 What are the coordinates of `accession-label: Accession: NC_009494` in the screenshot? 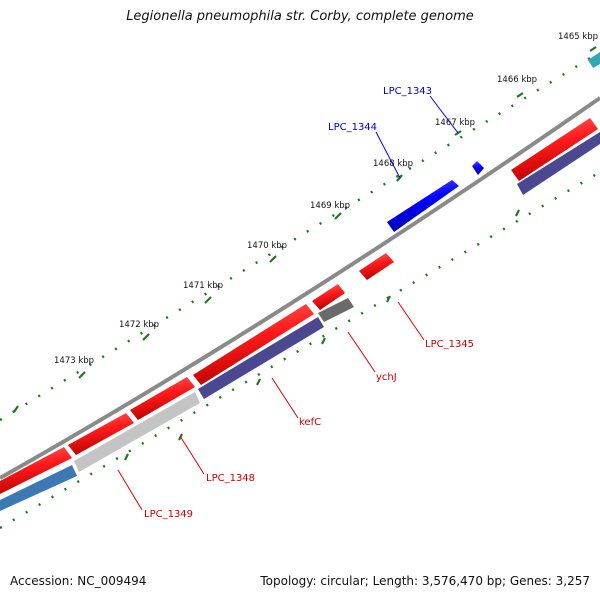 It's located at (78, 581).